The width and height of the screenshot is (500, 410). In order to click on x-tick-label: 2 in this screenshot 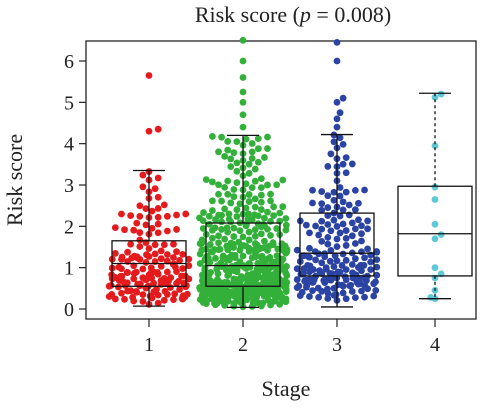, I will do `click(243, 345)`.